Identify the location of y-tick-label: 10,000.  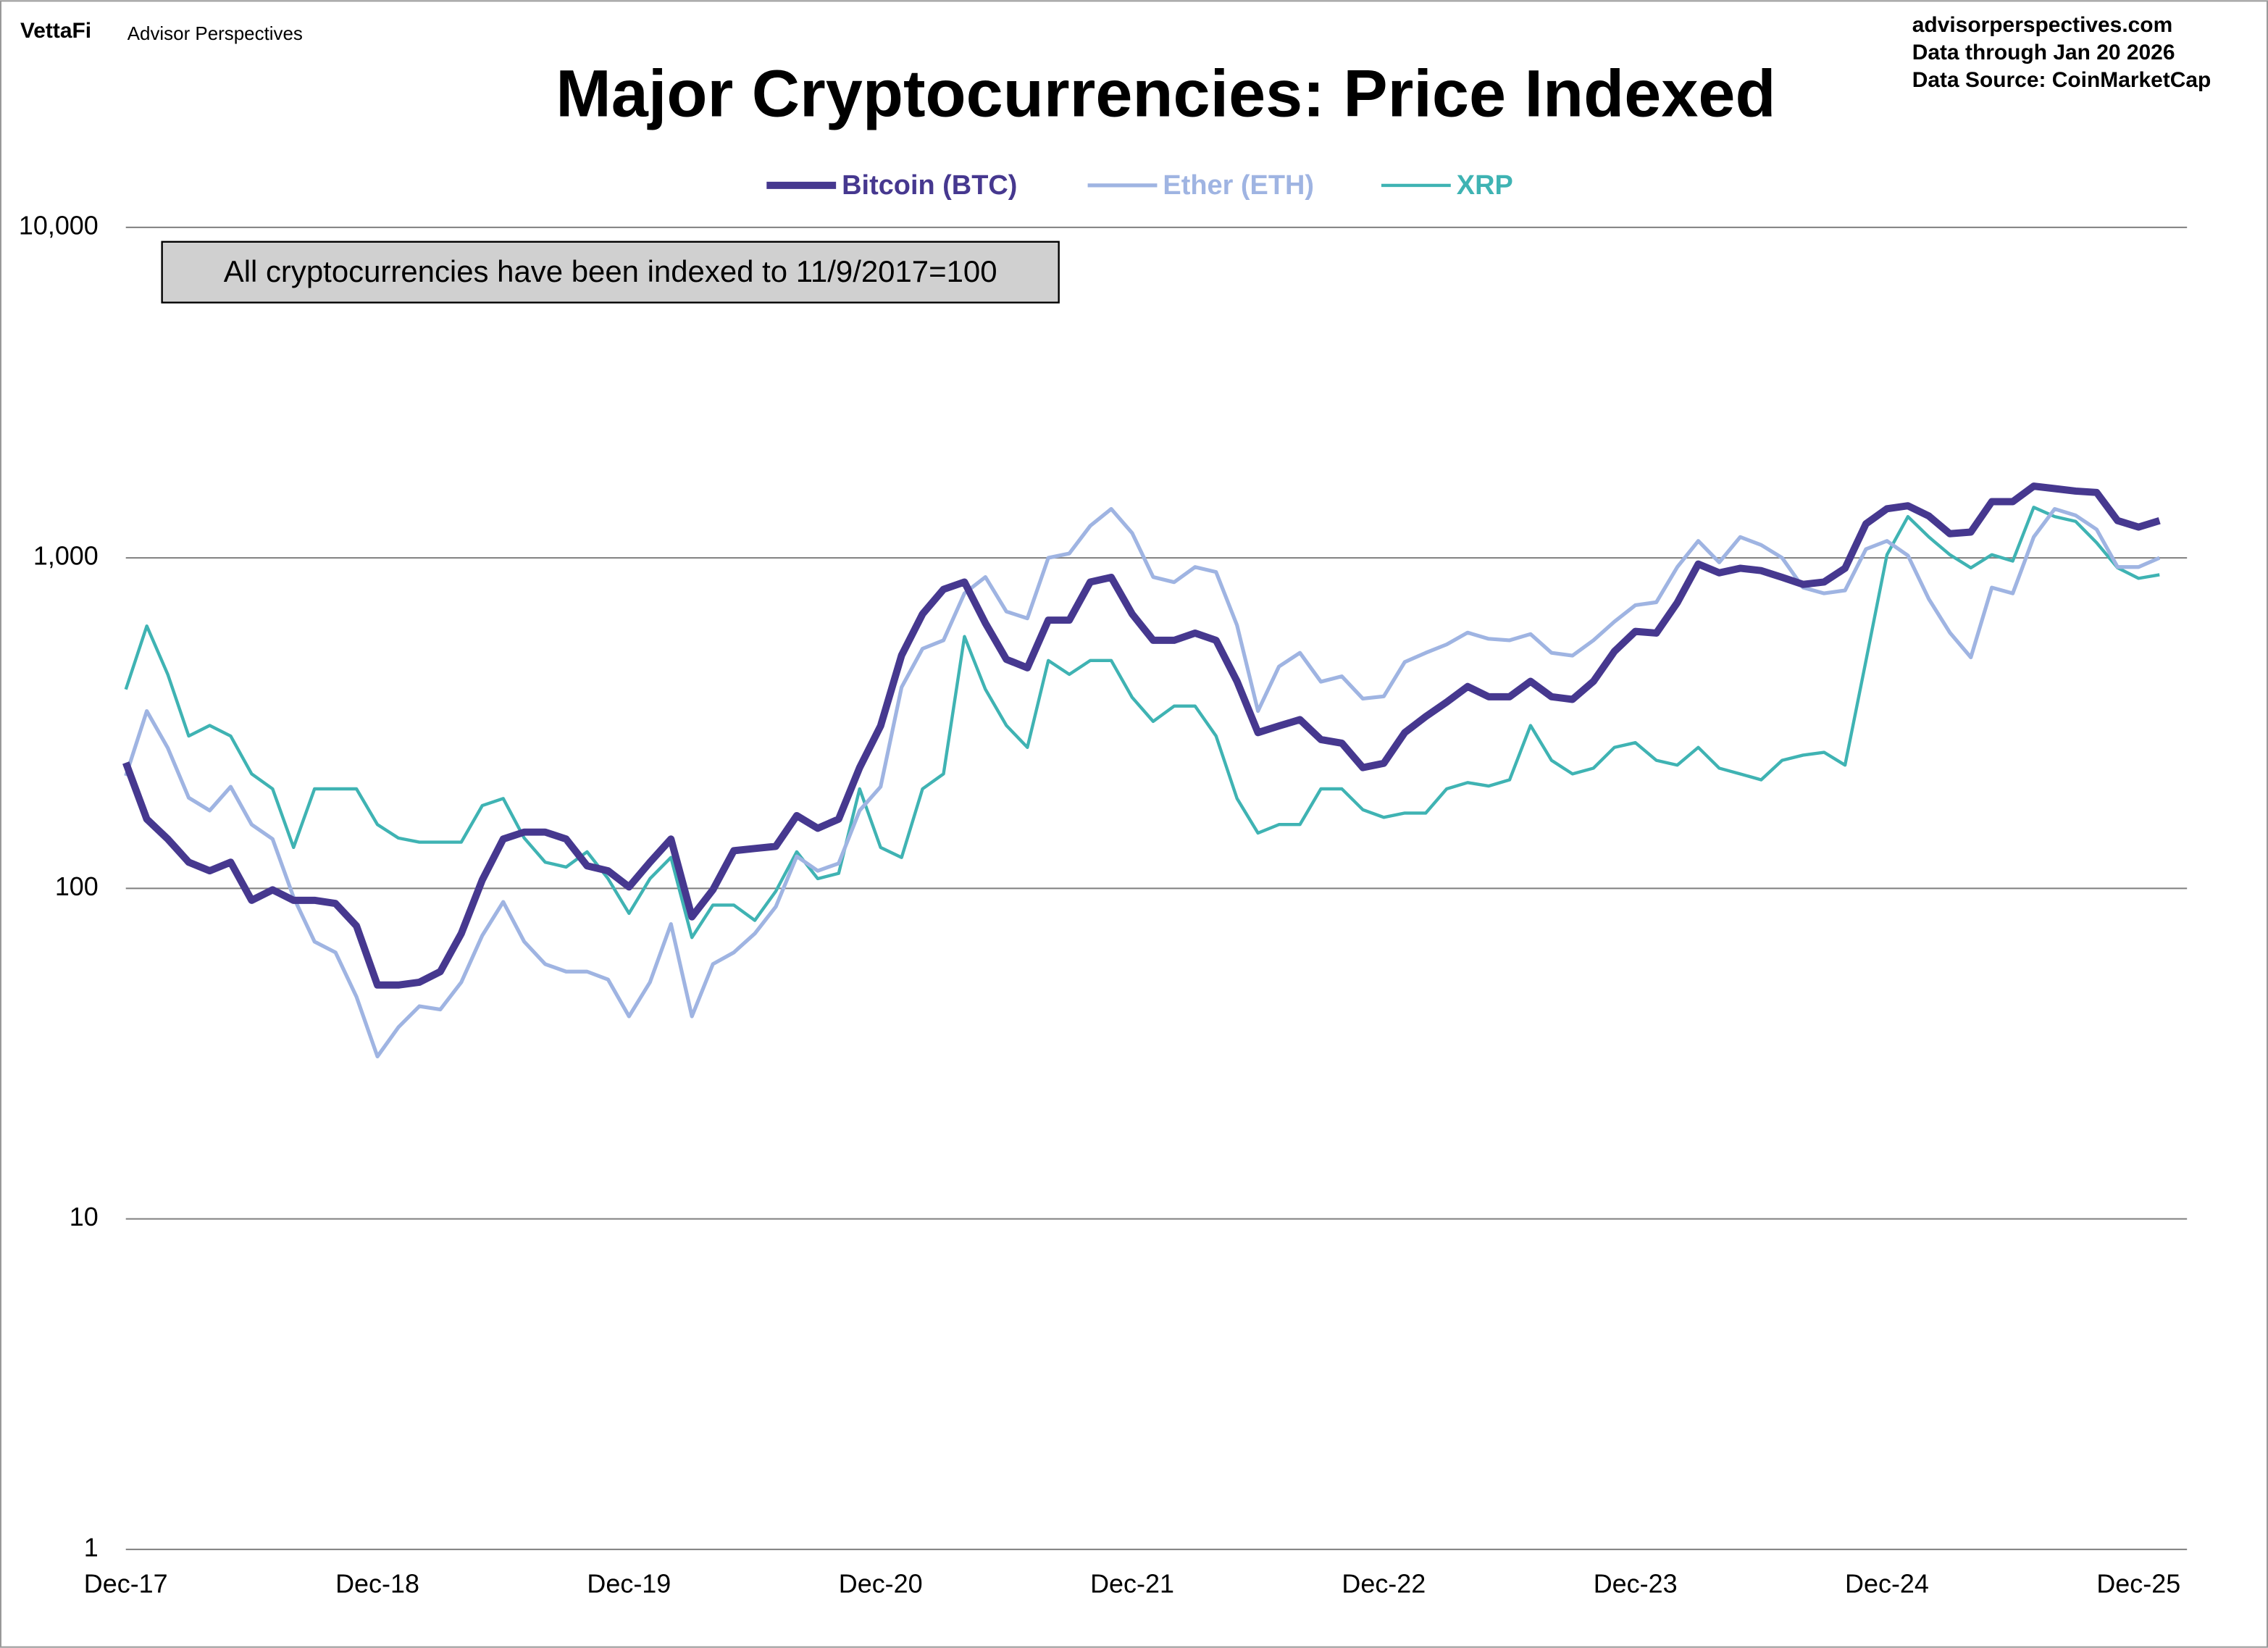
(59, 225).